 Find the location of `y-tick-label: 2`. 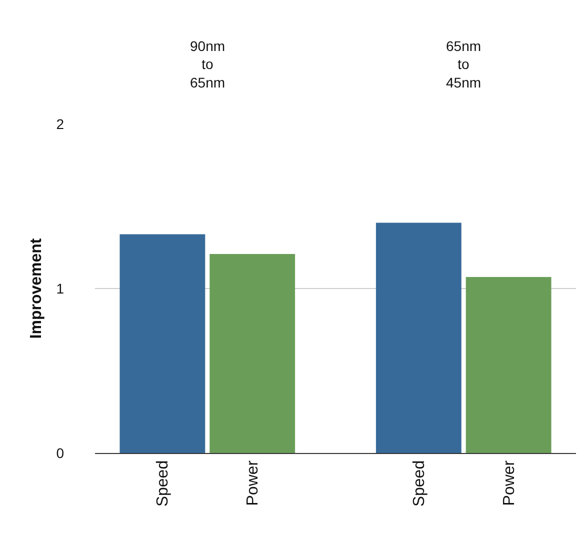

y-tick-label: 2 is located at coordinates (60, 124).